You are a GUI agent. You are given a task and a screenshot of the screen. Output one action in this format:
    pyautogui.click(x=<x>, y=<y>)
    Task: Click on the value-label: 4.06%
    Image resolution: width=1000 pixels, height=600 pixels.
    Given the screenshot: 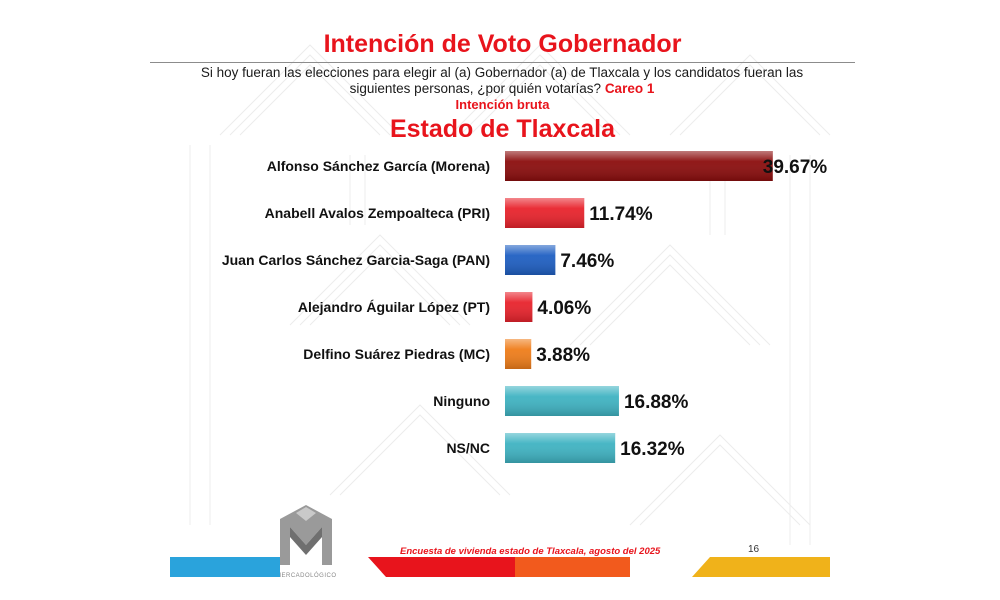 What is the action you would take?
    pyautogui.click(x=564, y=308)
    